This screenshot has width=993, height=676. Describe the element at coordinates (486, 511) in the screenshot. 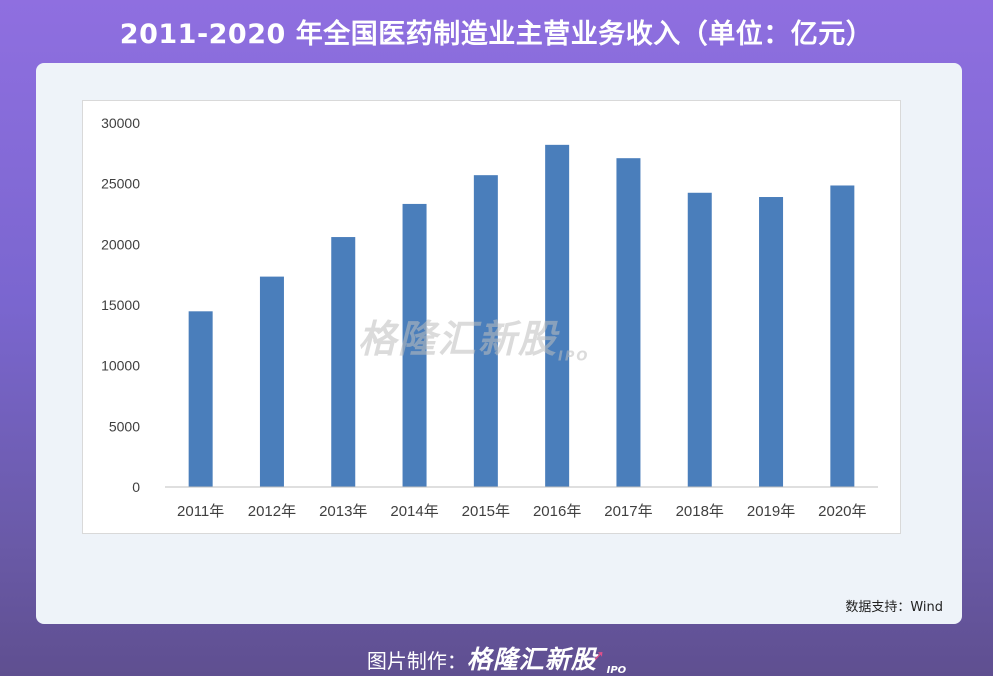

I see `x-tick-label: 2015年` at that location.